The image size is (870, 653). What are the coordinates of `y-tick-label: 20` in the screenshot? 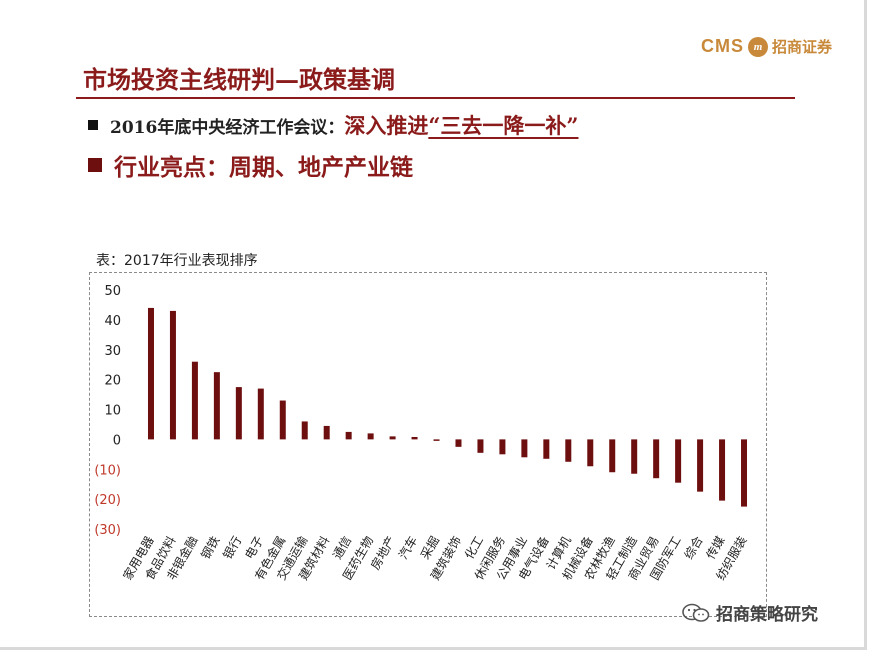 It's located at (112, 381).